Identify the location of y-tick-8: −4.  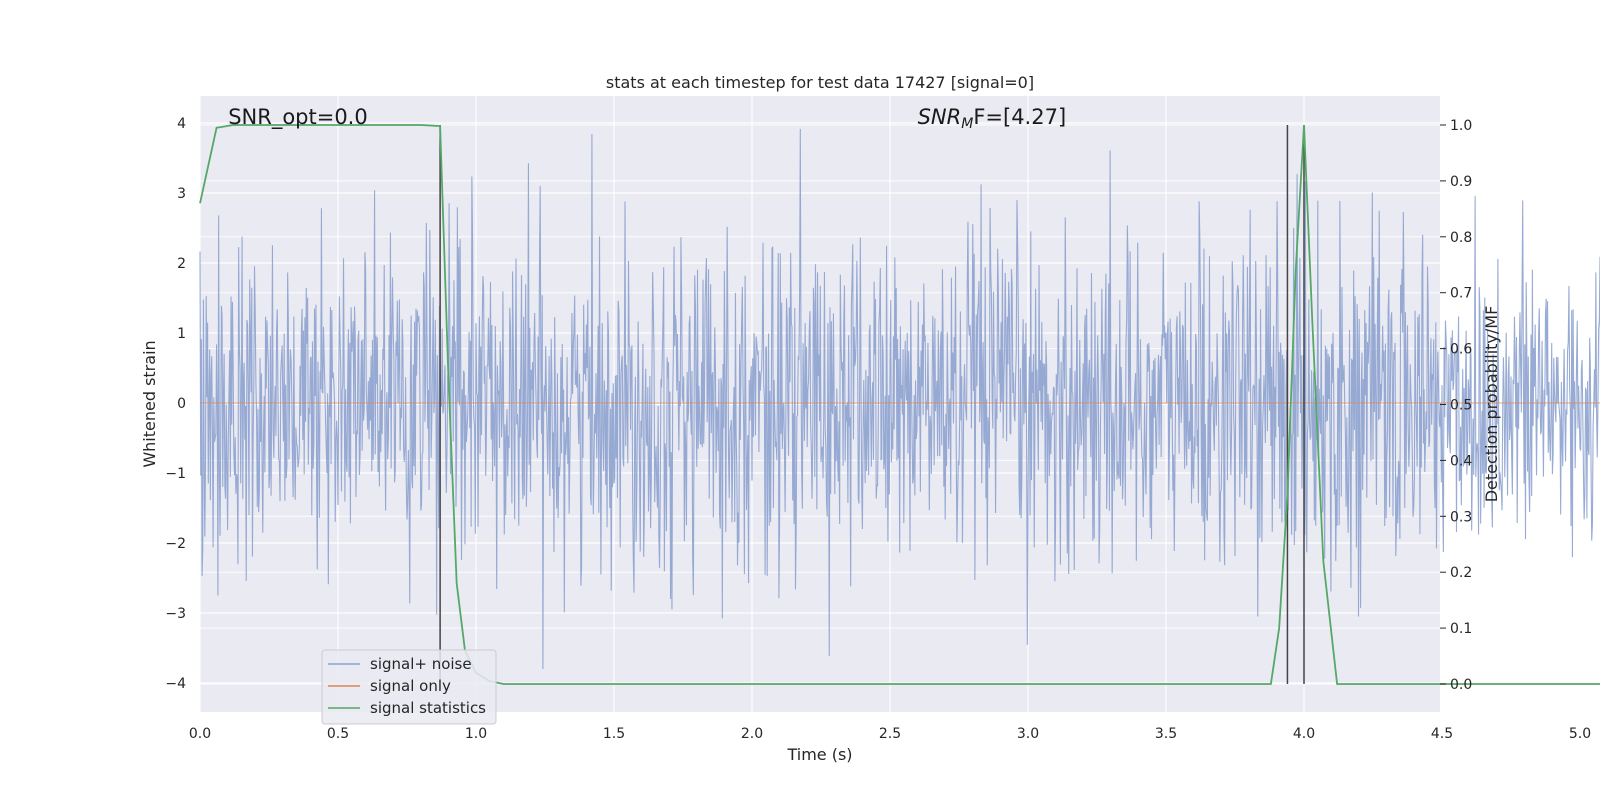
(175, 684).